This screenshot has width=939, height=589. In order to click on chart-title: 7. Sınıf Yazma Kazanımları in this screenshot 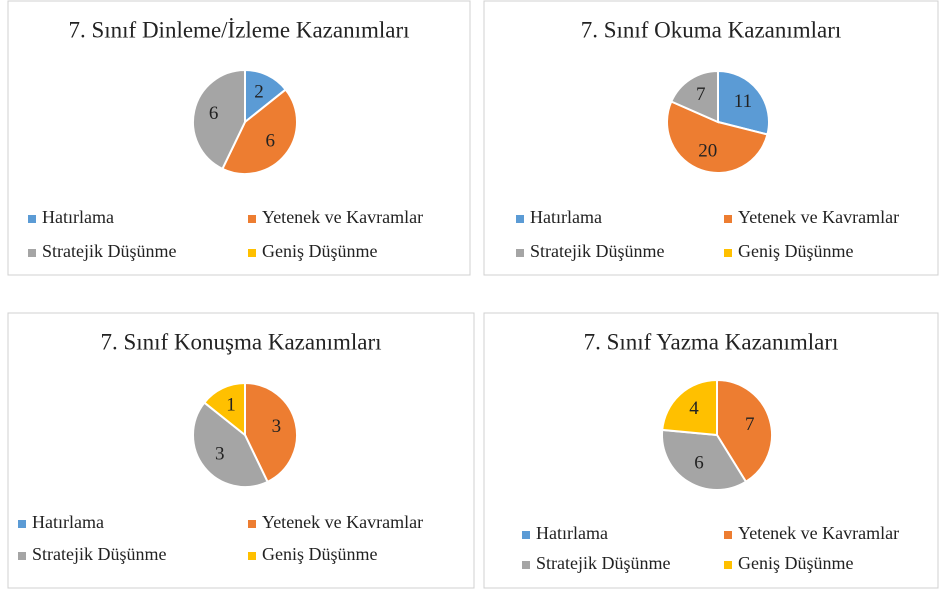, I will do `click(711, 341)`.